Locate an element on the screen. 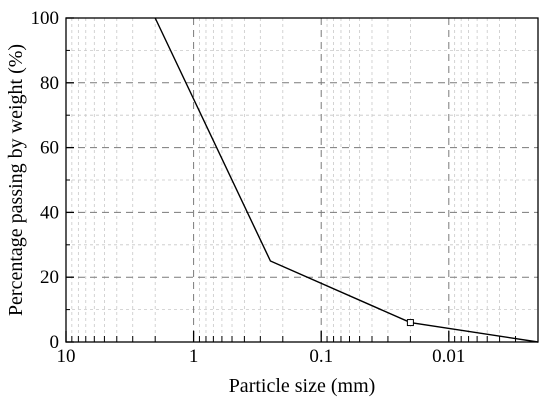 The height and width of the screenshot is (402, 550). x-tick-label: 10 is located at coordinates (66, 356).